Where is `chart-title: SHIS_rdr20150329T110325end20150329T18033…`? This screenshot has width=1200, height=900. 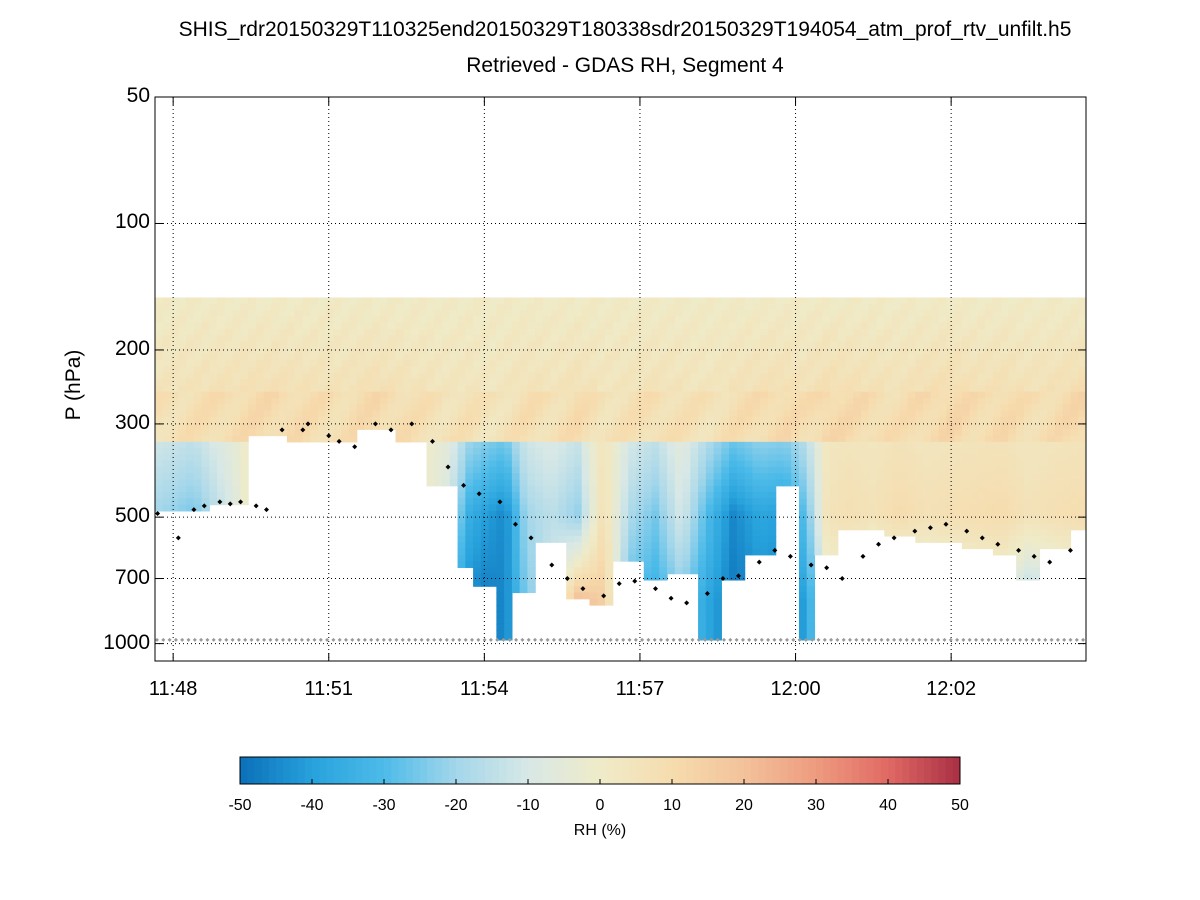
chart-title: SHIS_rdr20150329T110325end20150329T18033… is located at coordinates (625, 29).